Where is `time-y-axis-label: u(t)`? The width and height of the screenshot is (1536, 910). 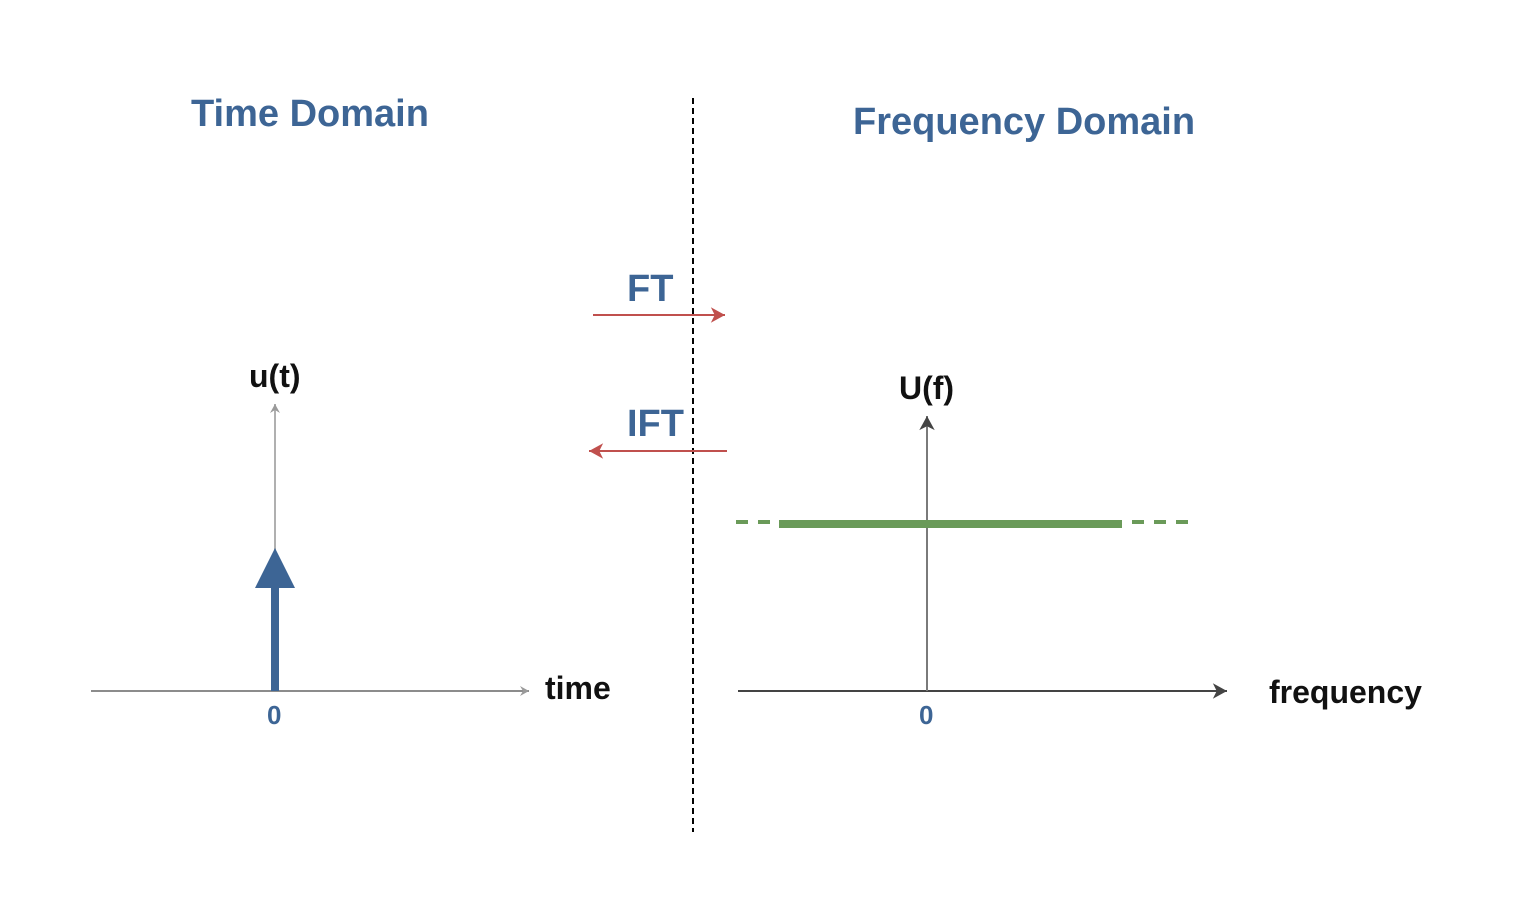
time-y-axis-label: u(t) is located at coordinates (275, 376).